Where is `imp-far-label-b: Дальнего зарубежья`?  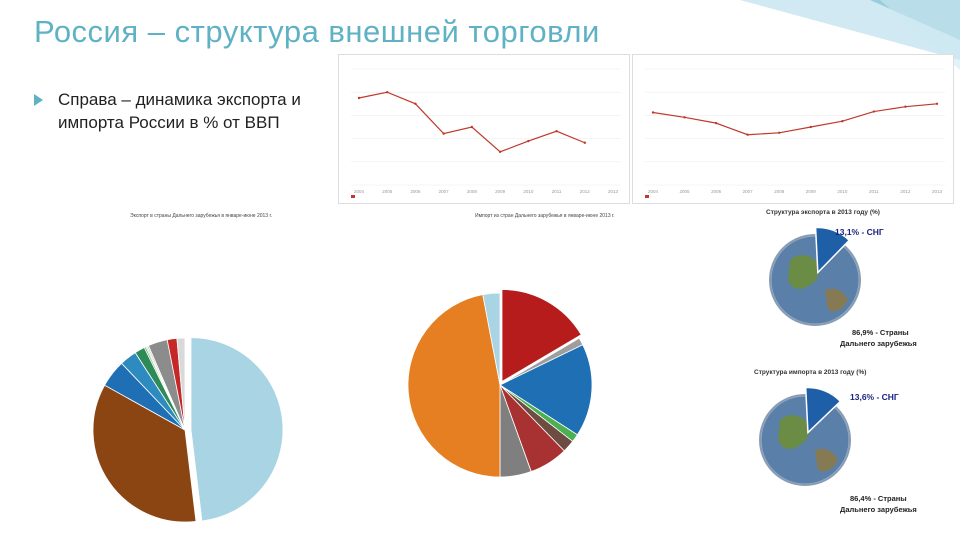
imp-far-label-b: Дальнего зарубежья is located at coordinates (878, 509).